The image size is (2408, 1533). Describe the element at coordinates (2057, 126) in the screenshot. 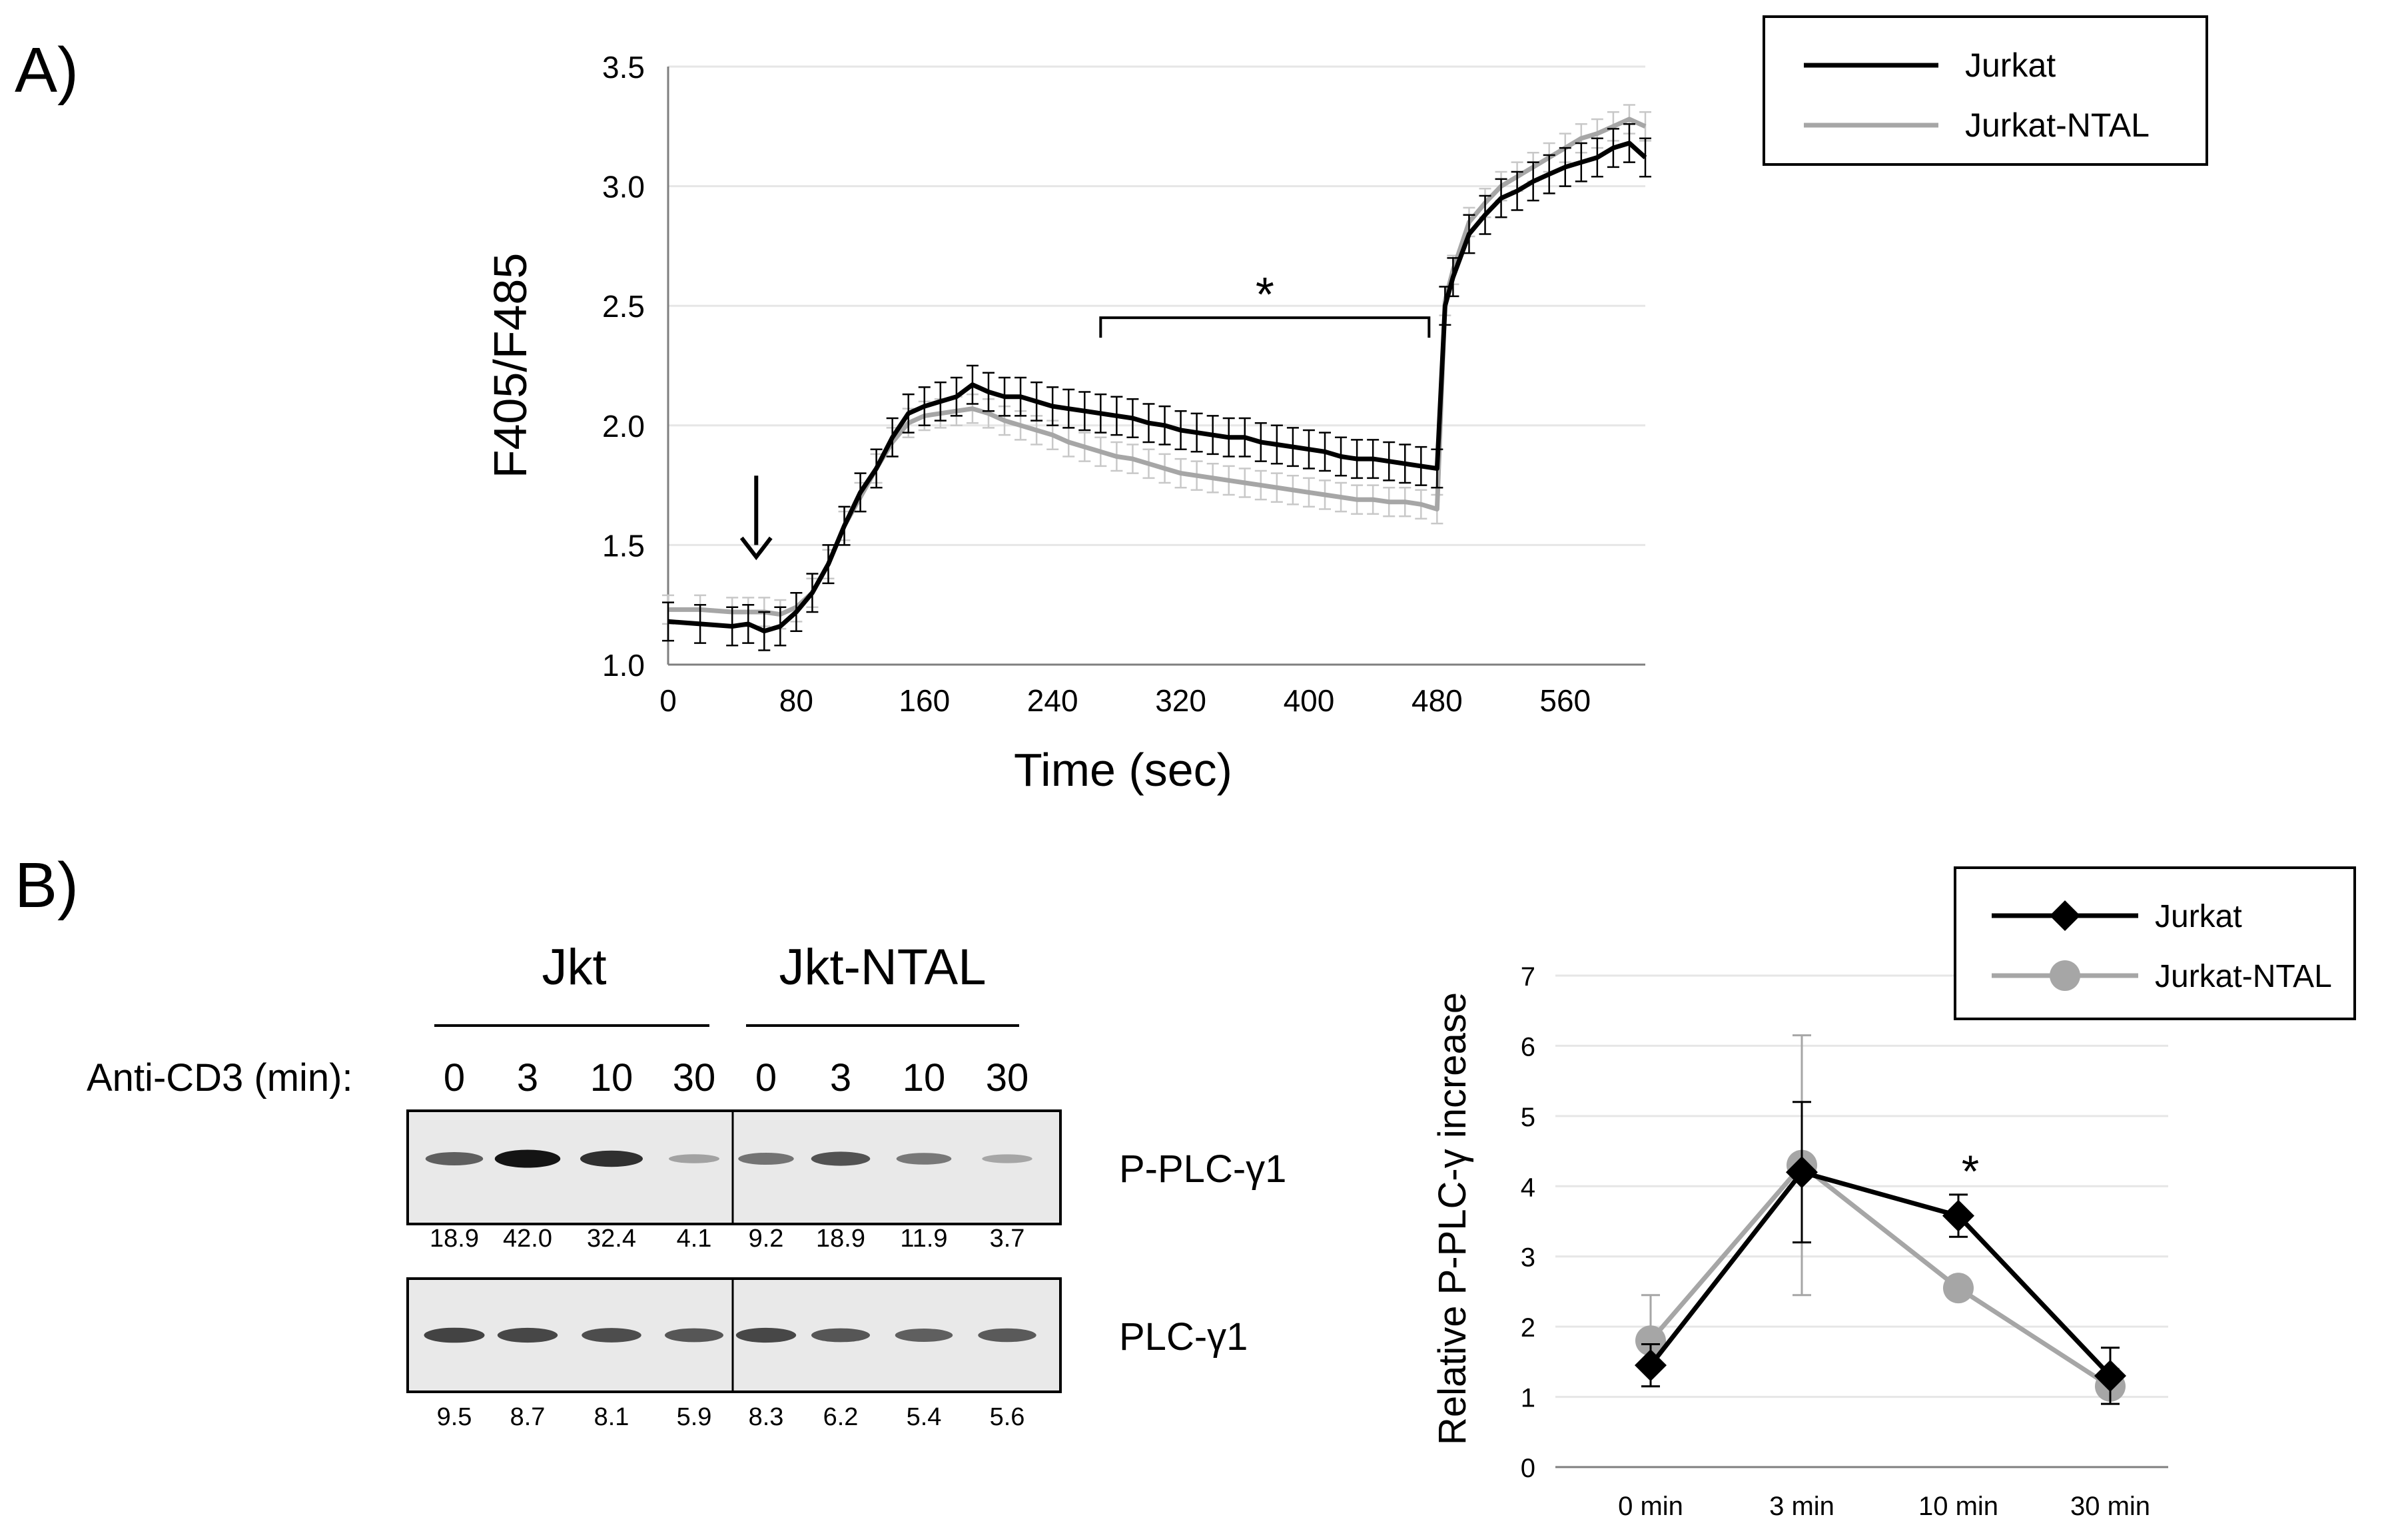

I see `legend-ntal-label: Jurkat-NTAL` at that location.